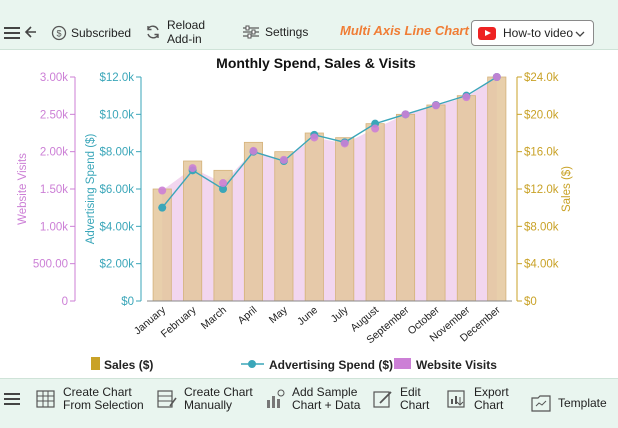 Image resolution: width=618 pixels, height=428 pixels. Describe the element at coordinates (103, 405) in the screenshot. I see `create-selection-label-2: From Selection` at that location.